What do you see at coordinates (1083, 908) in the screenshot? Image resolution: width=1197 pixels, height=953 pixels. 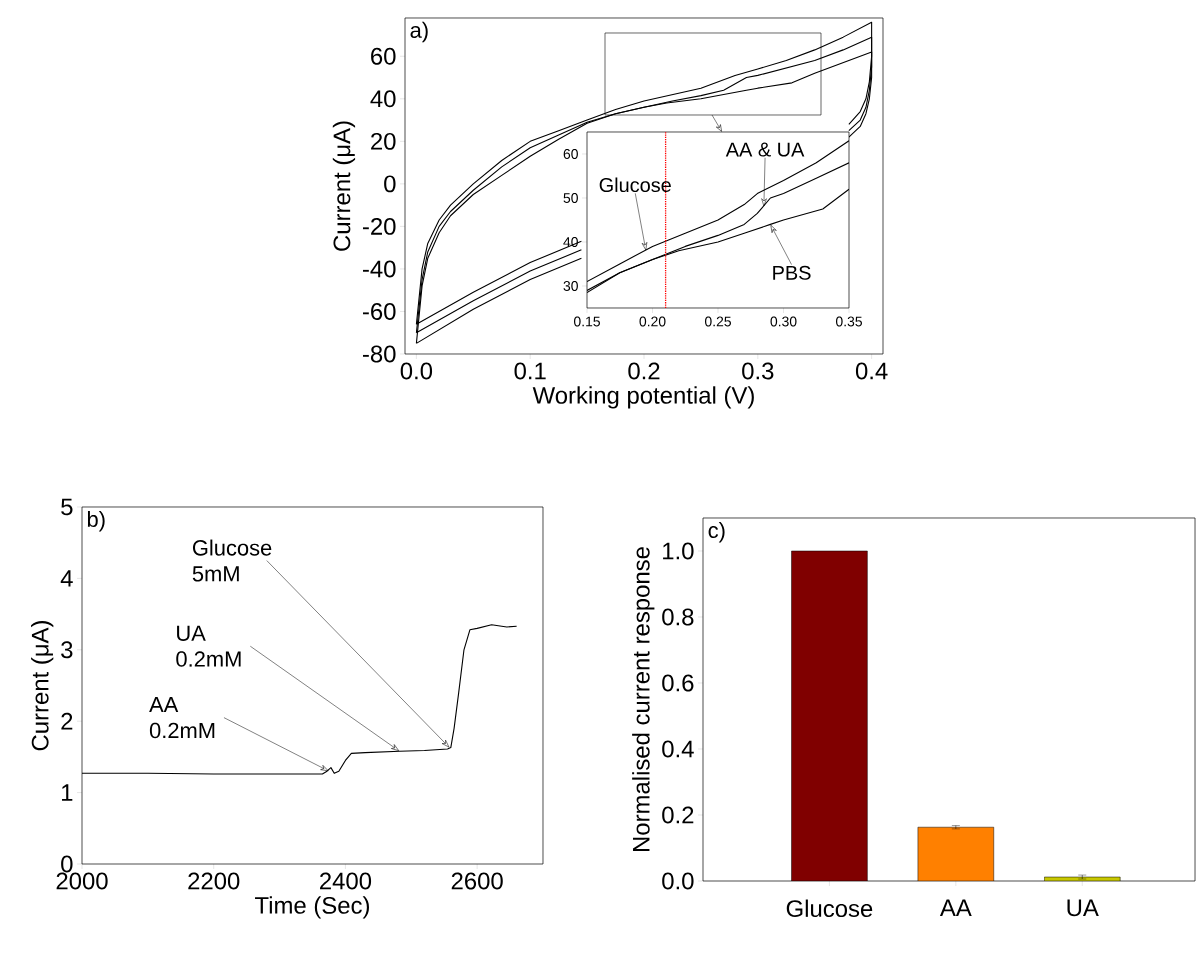 I see `x-tick-label: UA` at bounding box center [1083, 908].